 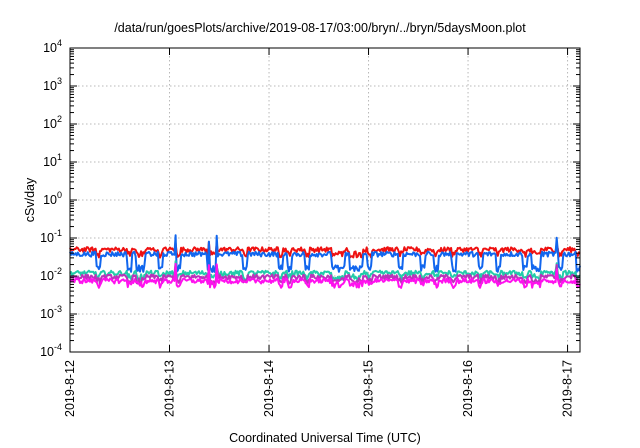 What do you see at coordinates (51, 236) in the screenshot?
I see `y-tick-label: 10⁻¹` at bounding box center [51, 236].